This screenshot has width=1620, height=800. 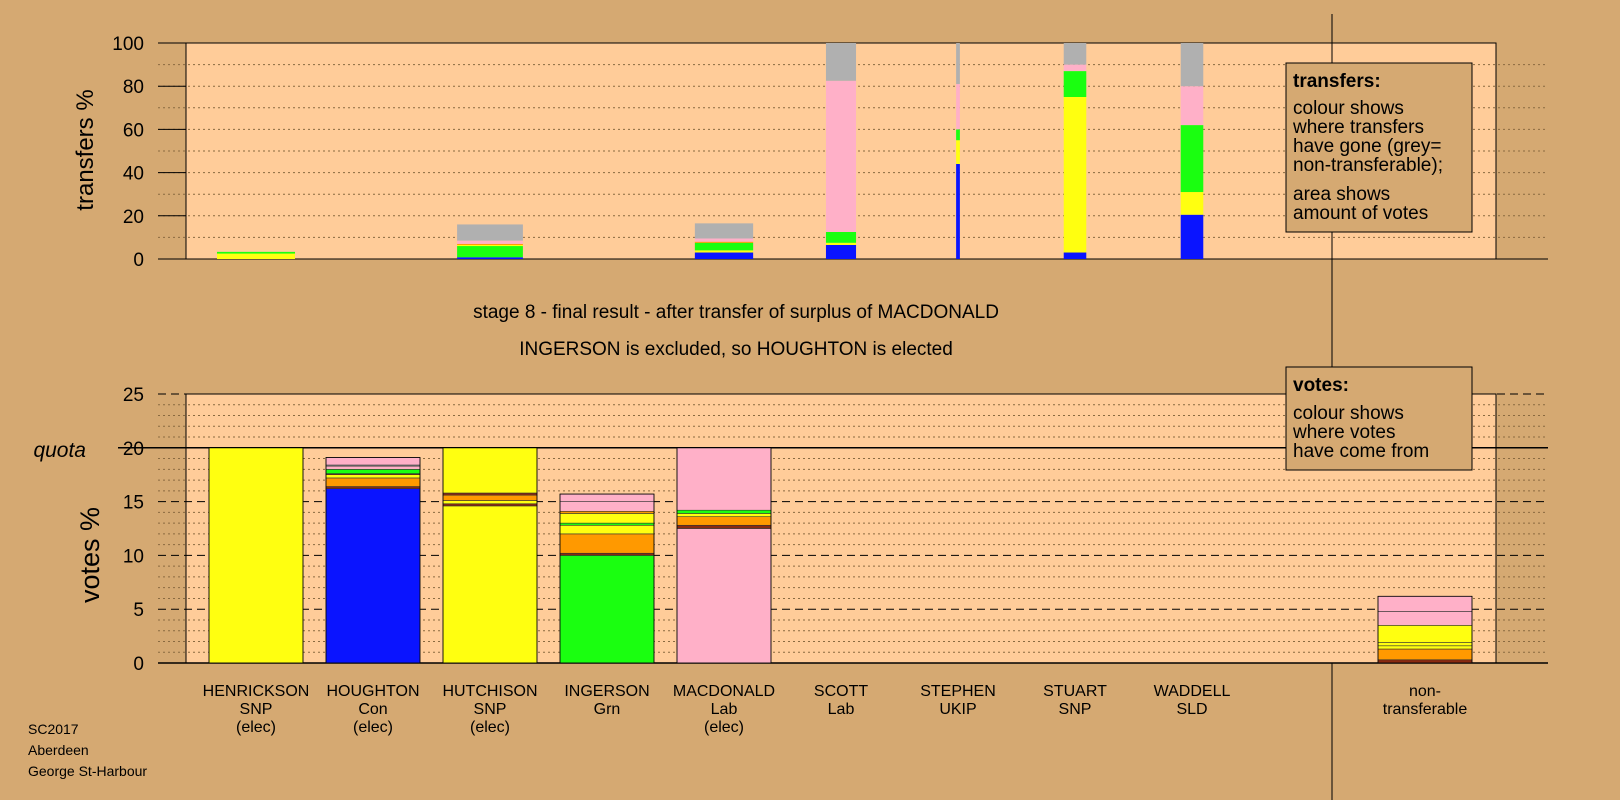 What do you see at coordinates (58, 750) in the screenshot?
I see `footer-line: Aberdeen` at bounding box center [58, 750].